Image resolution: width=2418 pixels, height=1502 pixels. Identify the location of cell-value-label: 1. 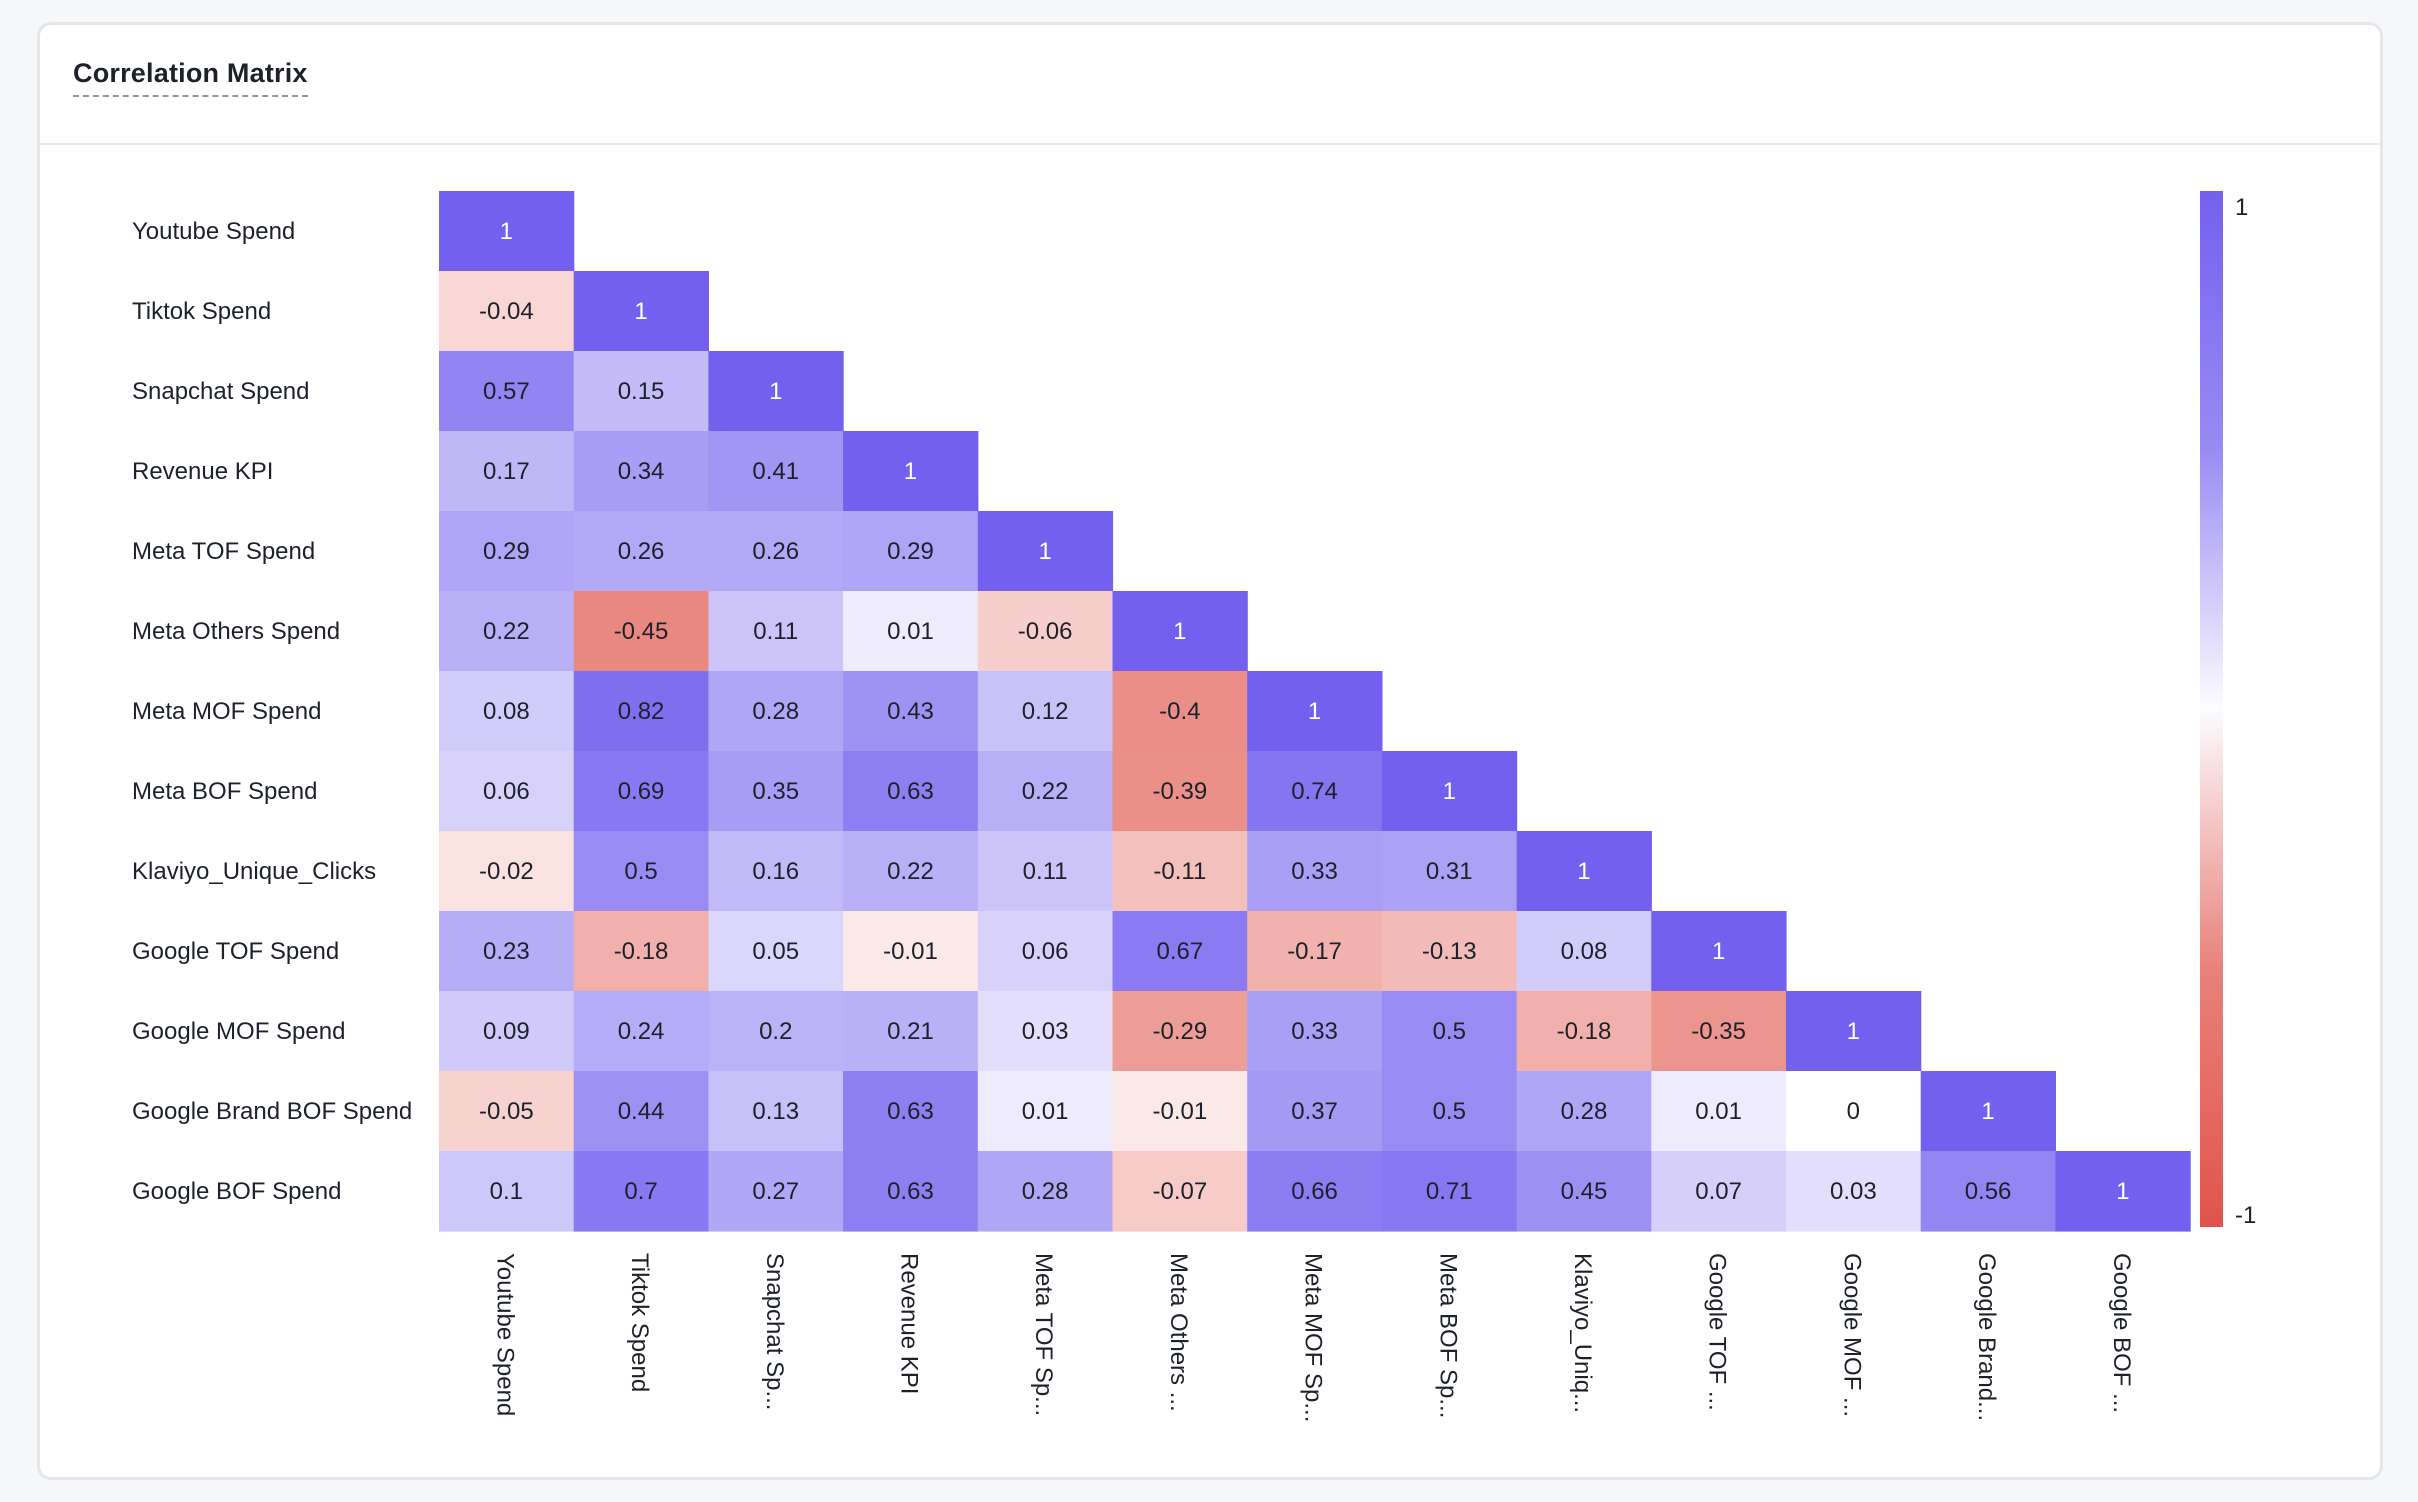
(1853, 1031).